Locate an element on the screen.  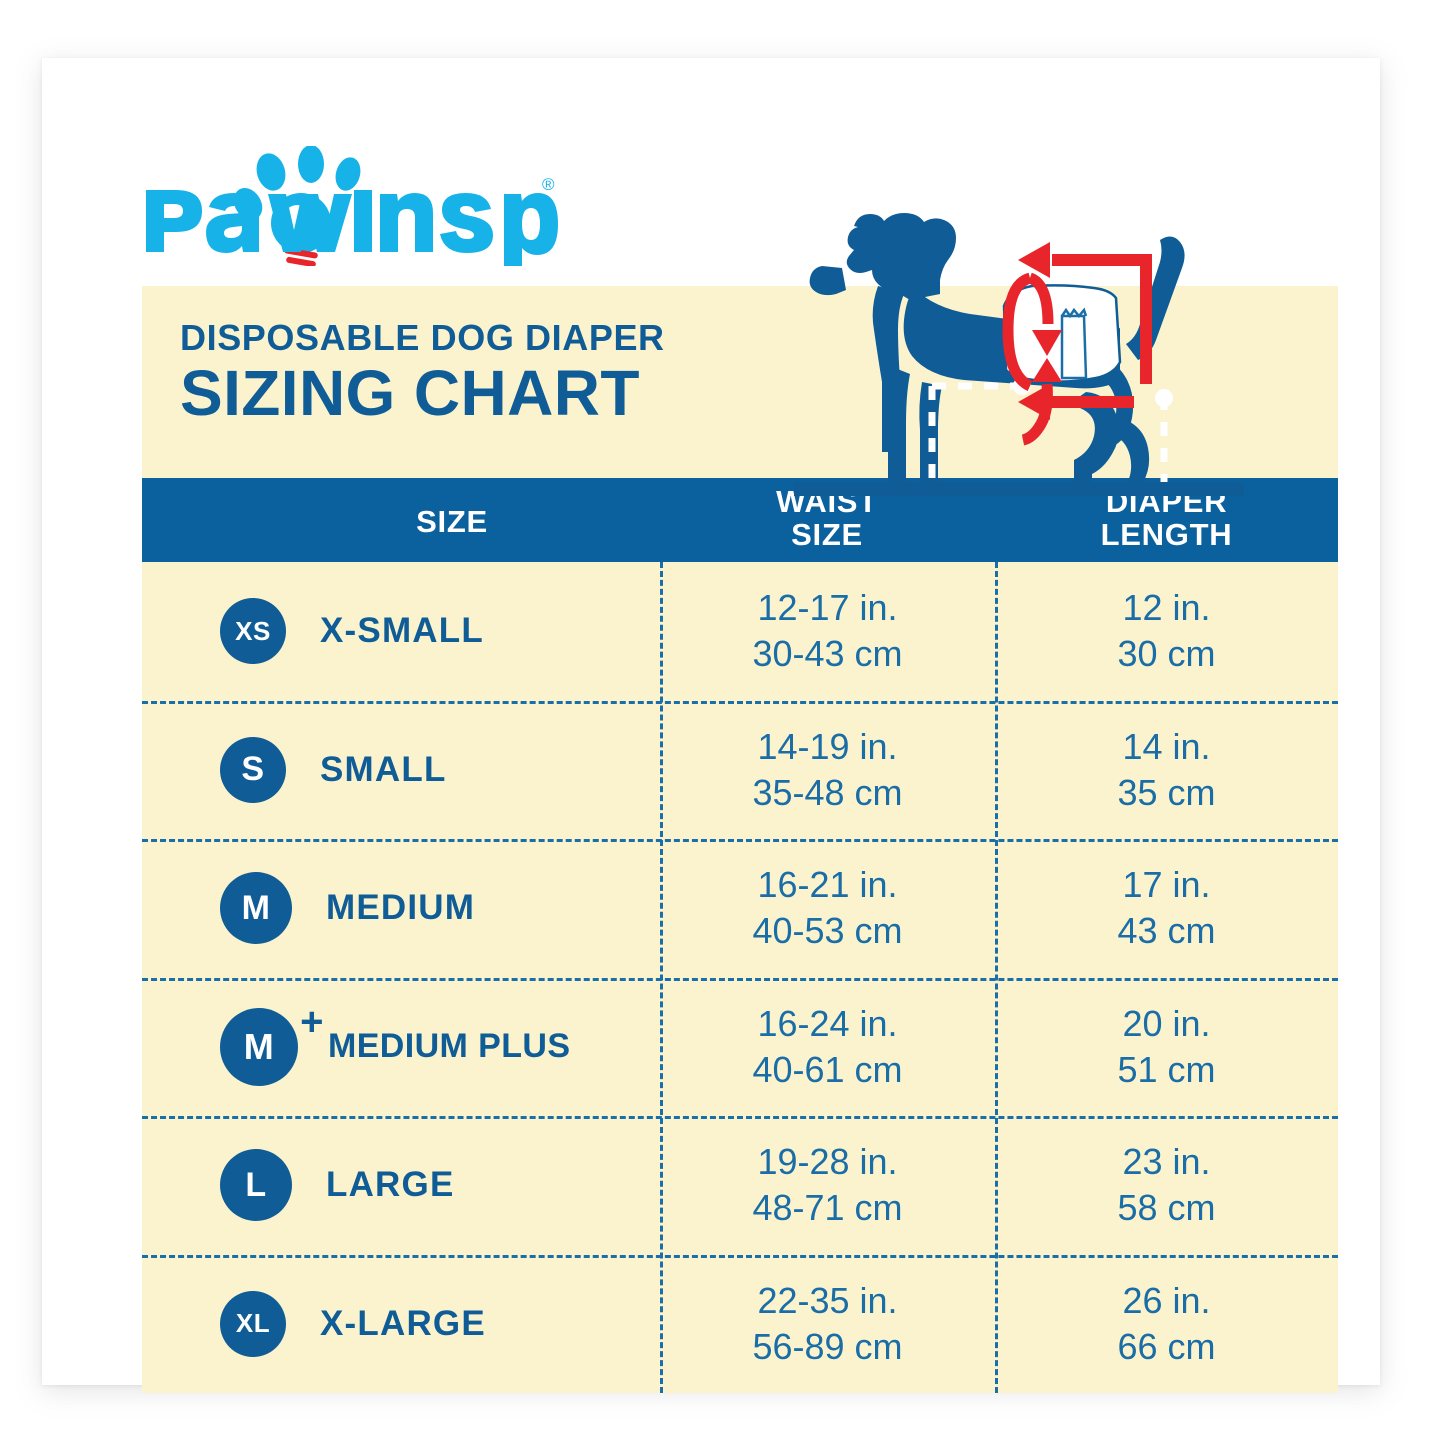
length-inches: 17 in. is located at coordinates (1166, 885).